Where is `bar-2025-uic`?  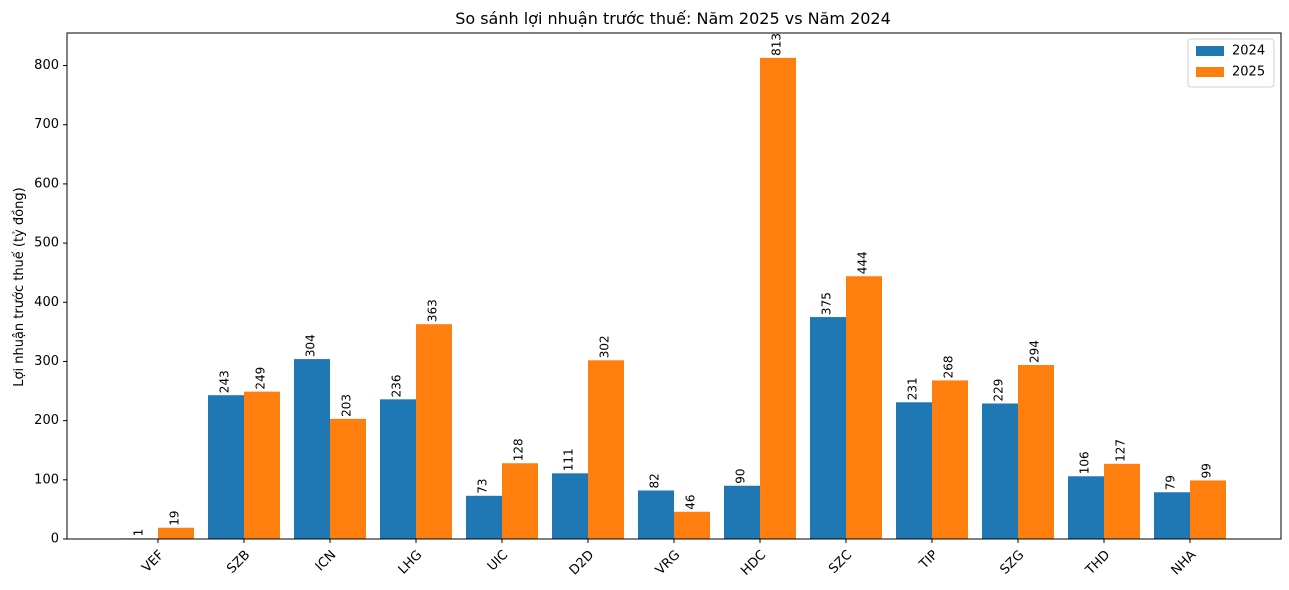
bar-2025-uic is located at coordinates (520, 501).